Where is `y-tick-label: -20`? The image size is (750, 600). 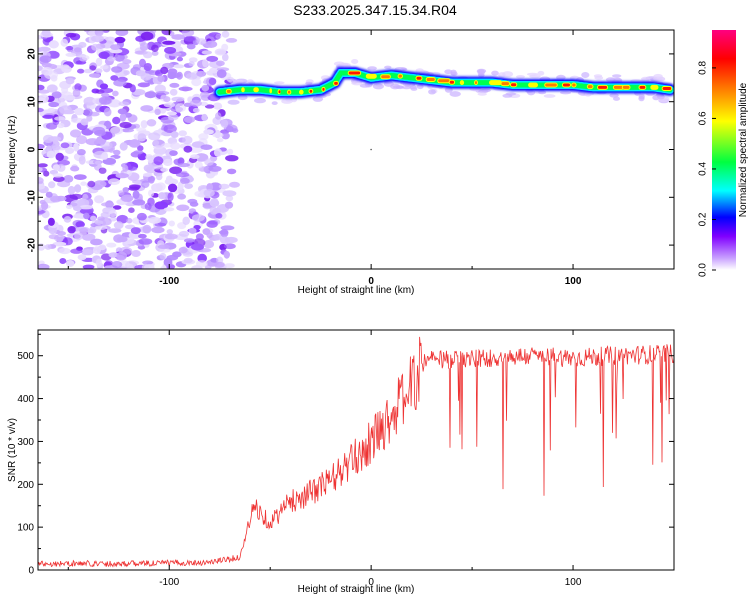 y-tick-label: -20 is located at coordinates (32, 244).